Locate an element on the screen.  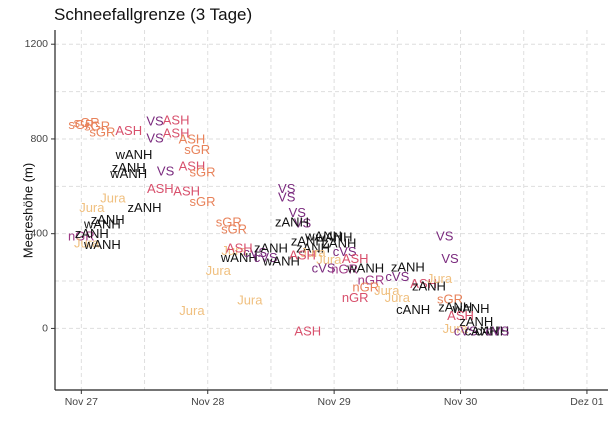
x-tick-label: Dez 01 is located at coordinates (586, 402).